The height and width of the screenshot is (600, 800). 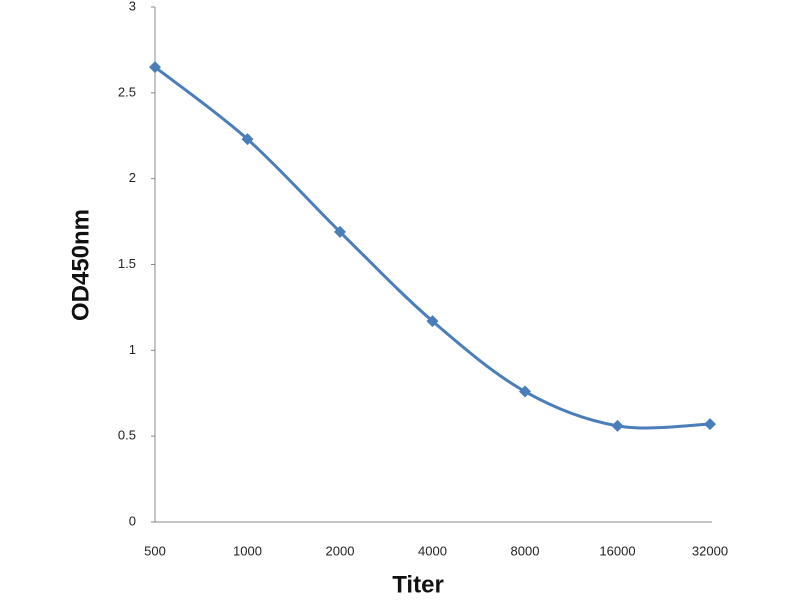 I want to click on x-tick-label: 4000, so click(x=432, y=550).